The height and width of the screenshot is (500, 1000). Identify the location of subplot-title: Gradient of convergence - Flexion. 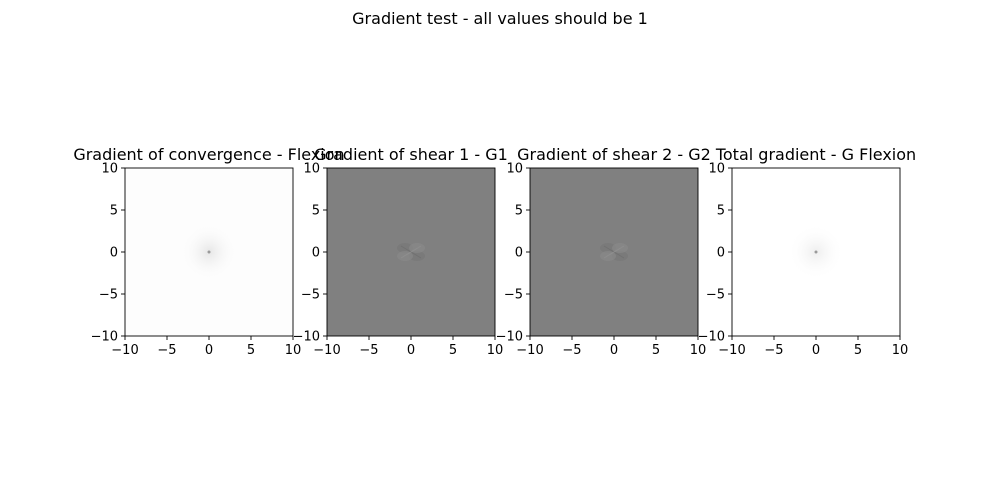
(208, 154).